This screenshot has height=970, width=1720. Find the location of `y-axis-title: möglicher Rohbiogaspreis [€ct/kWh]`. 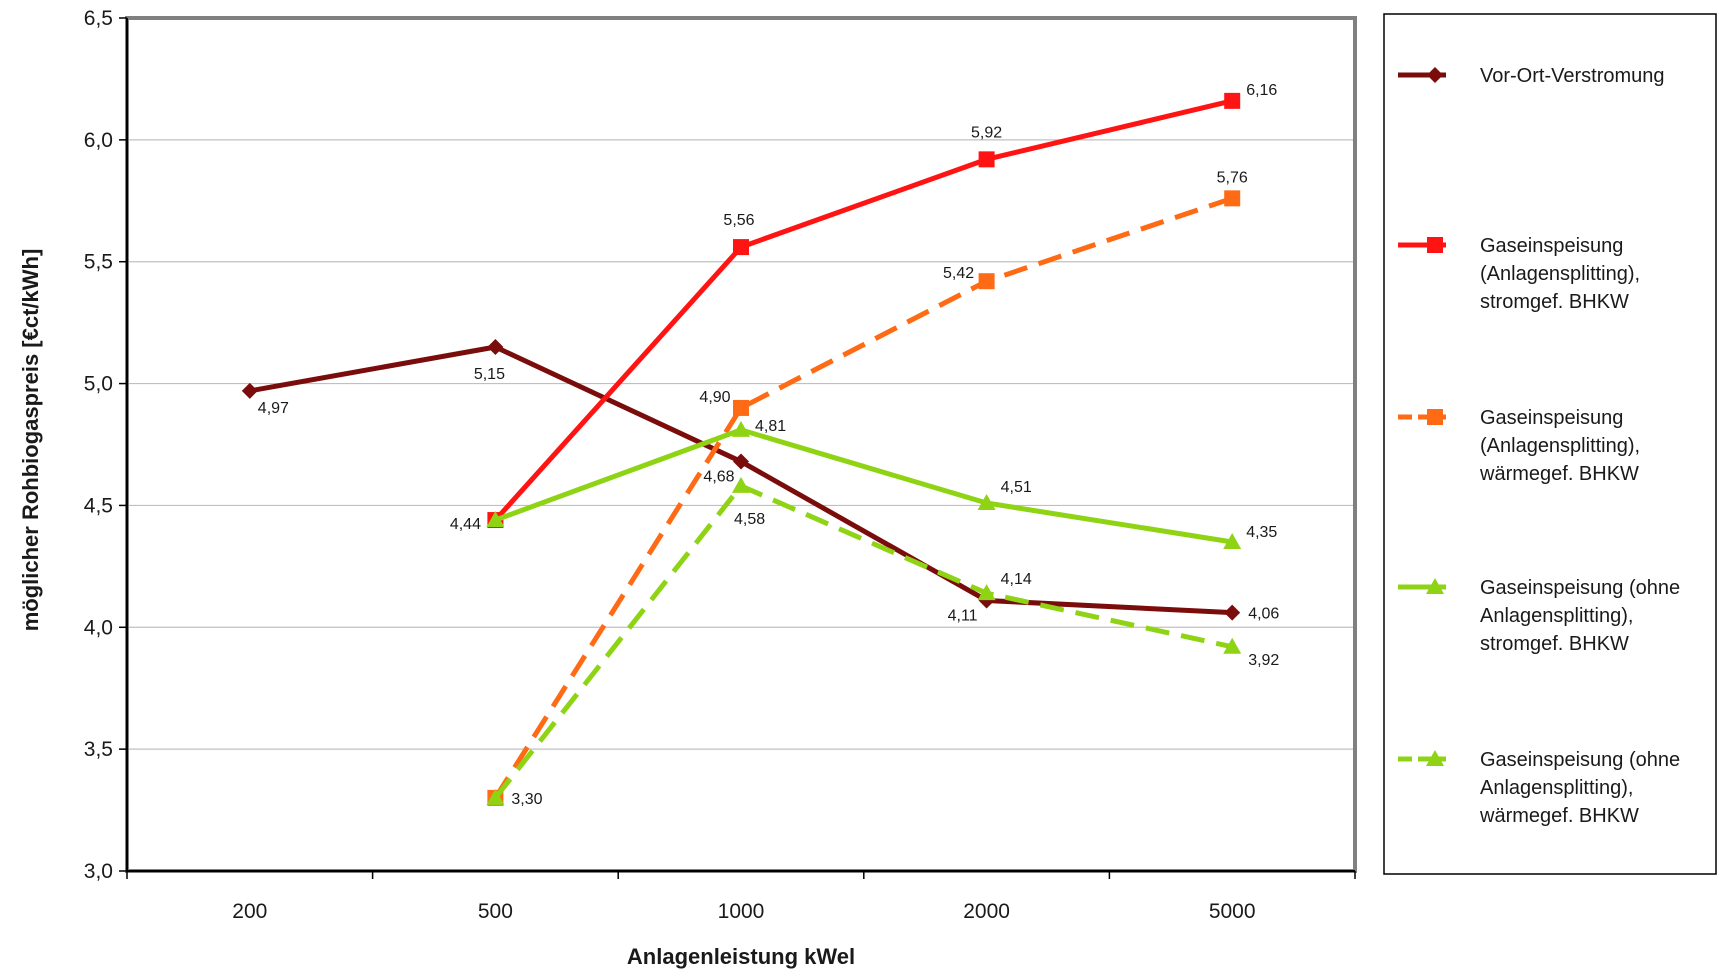

y-axis-title: möglicher Rohbiogaspreis [€ct/kWh] is located at coordinates (30, 440).